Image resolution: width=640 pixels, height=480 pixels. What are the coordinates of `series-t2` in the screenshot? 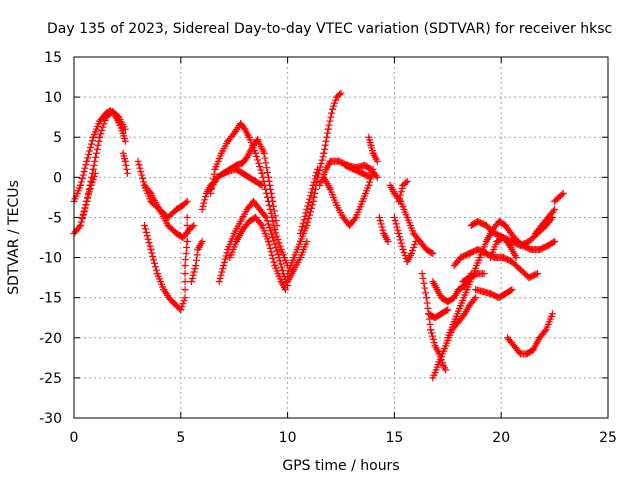 It's located at (99, 156).